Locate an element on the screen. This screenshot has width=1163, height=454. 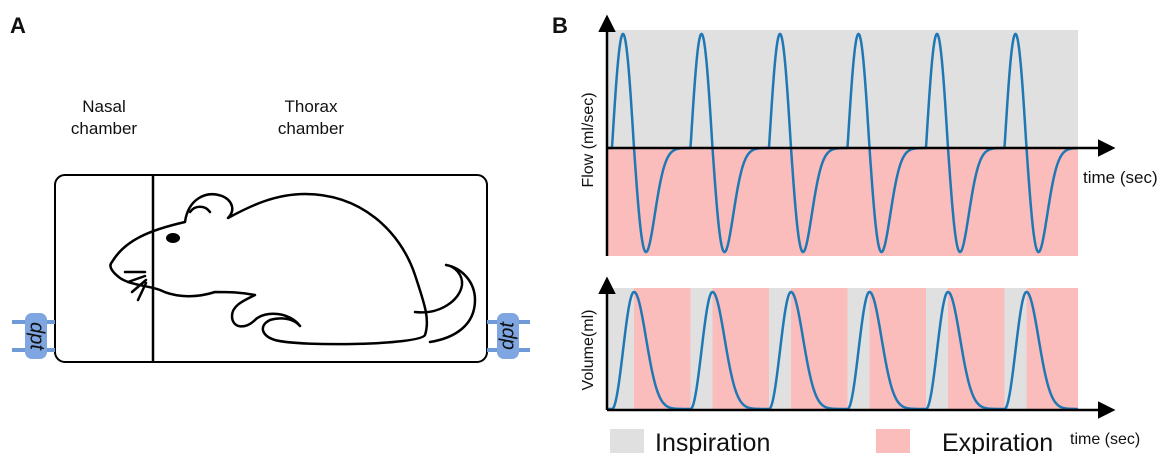
inspiration-band is located at coordinates (842, 89).